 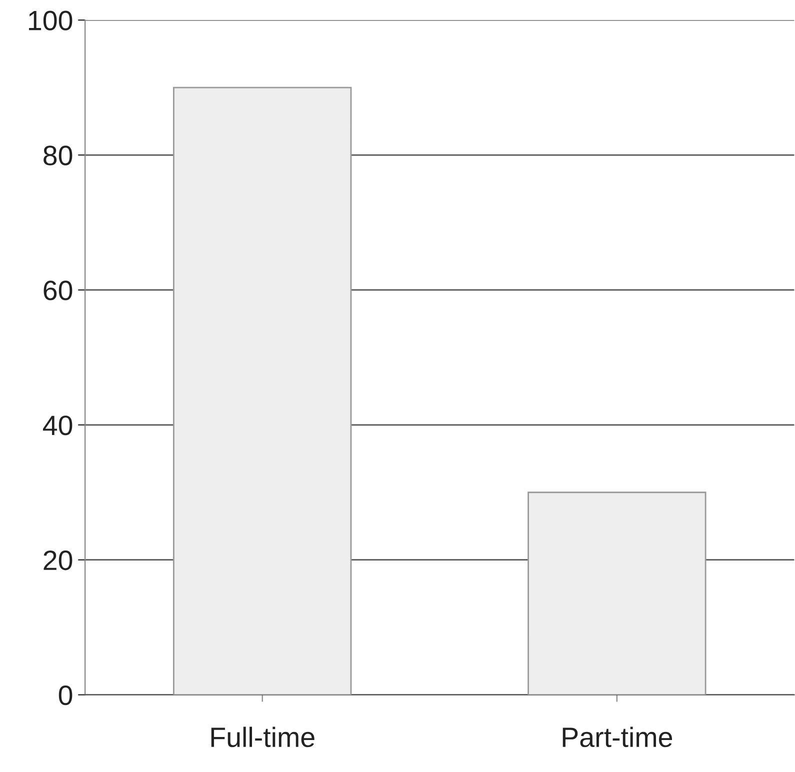 I want to click on x-tick-label: Part-time, so click(x=617, y=737).